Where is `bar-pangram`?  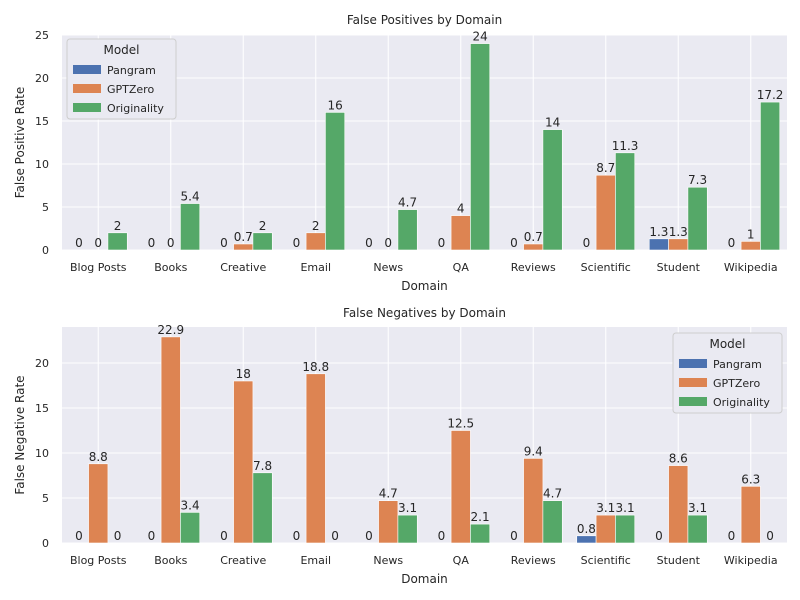 bar-pangram is located at coordinates (586, 539).